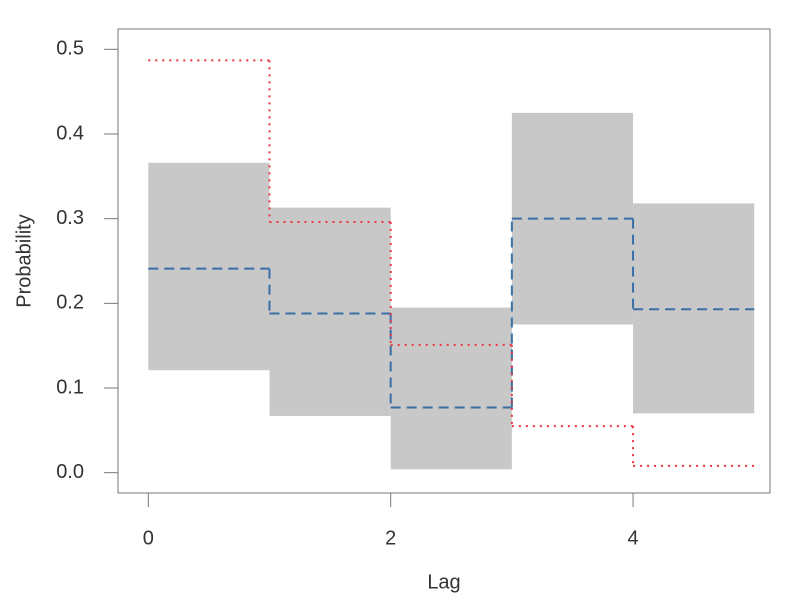 The image size is (800, 600). Describe the element at coordinates (390, 538) in the screenshot. I see `x-tick-label: 2` at that location.